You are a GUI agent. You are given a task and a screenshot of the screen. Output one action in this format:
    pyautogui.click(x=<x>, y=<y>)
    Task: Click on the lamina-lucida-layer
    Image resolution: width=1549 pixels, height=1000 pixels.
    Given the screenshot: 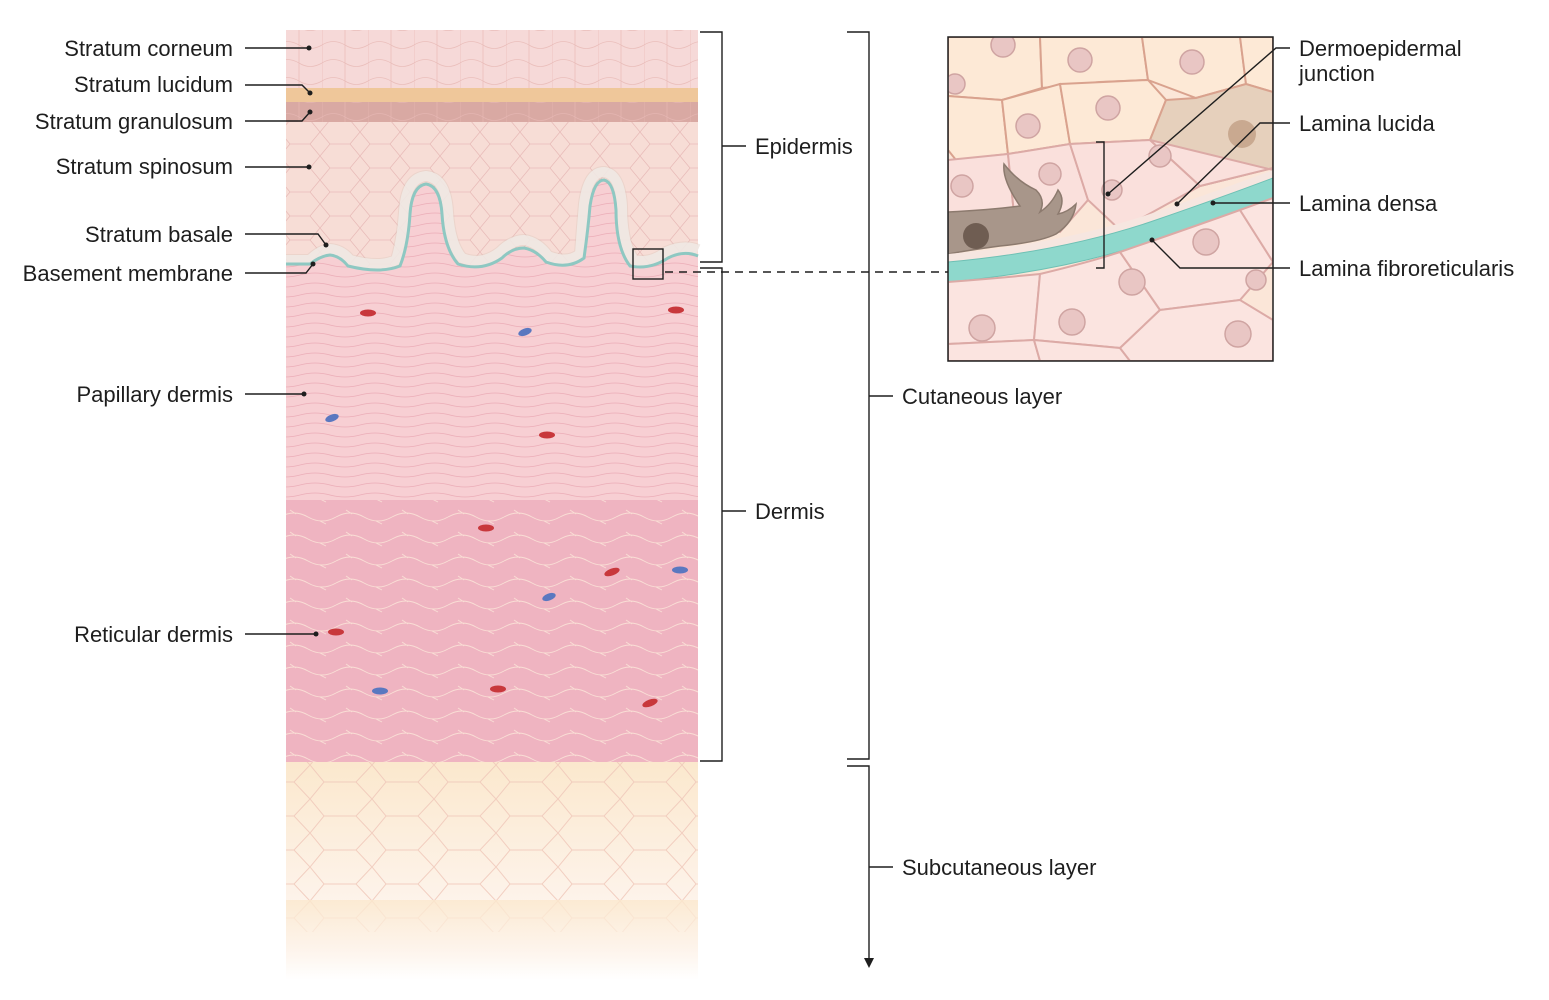 What is the action you would take?
    pyautogui.click(x=1110, y=216)
    